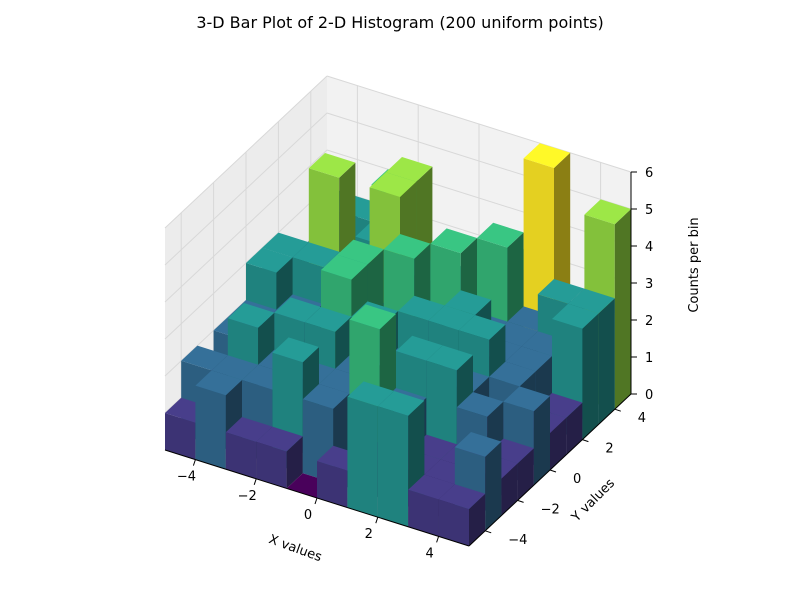 The width and height of the screenshot is (800, 600). What do you see at coordinates (609, 449) in the screenshot?
I see `y-tick-label: 2` at bounding box center [609, 449].